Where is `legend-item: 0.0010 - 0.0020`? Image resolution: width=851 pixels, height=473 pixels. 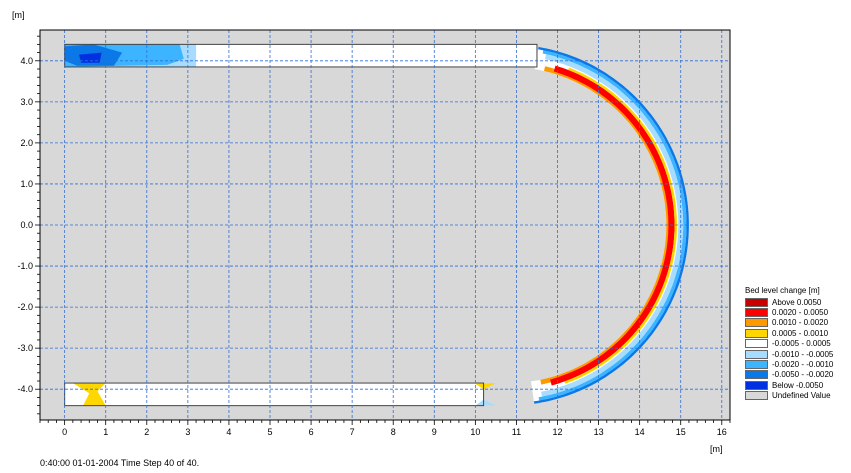
legend-item: 0.0010 - 0.0020 is located at coordinates (789, 323).